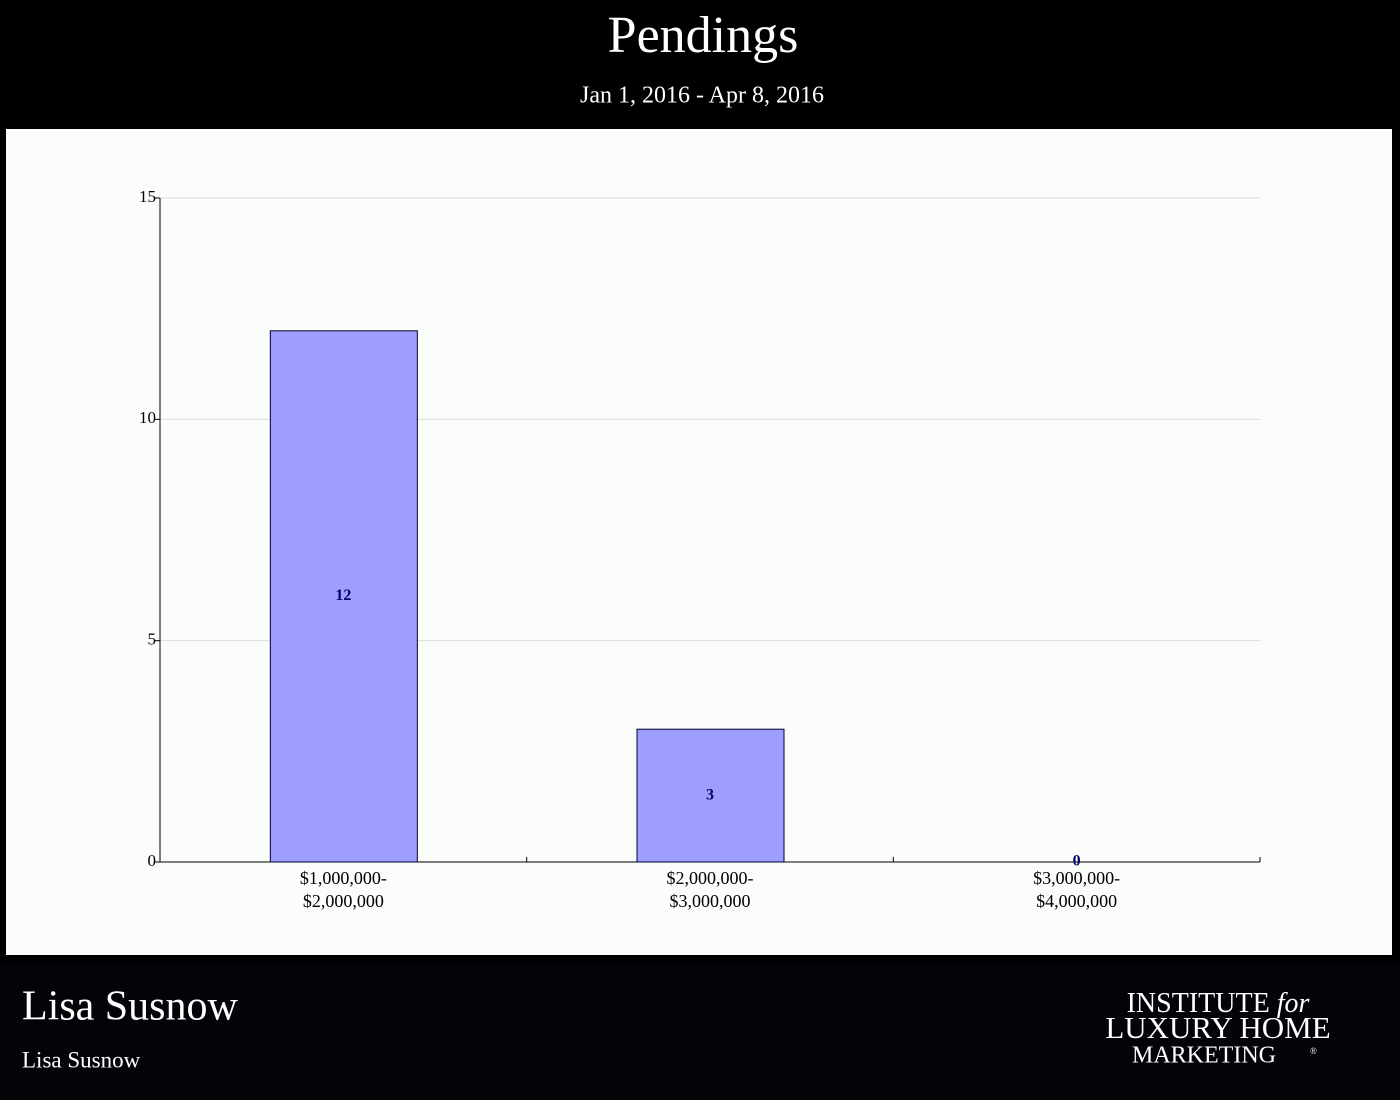 The width and height of the screenshot is (1400, 1100). What do you see at coordinates (147, 417) in the screenshot?
I see `y-tick-label: 10` at bounding box center [147, 417].